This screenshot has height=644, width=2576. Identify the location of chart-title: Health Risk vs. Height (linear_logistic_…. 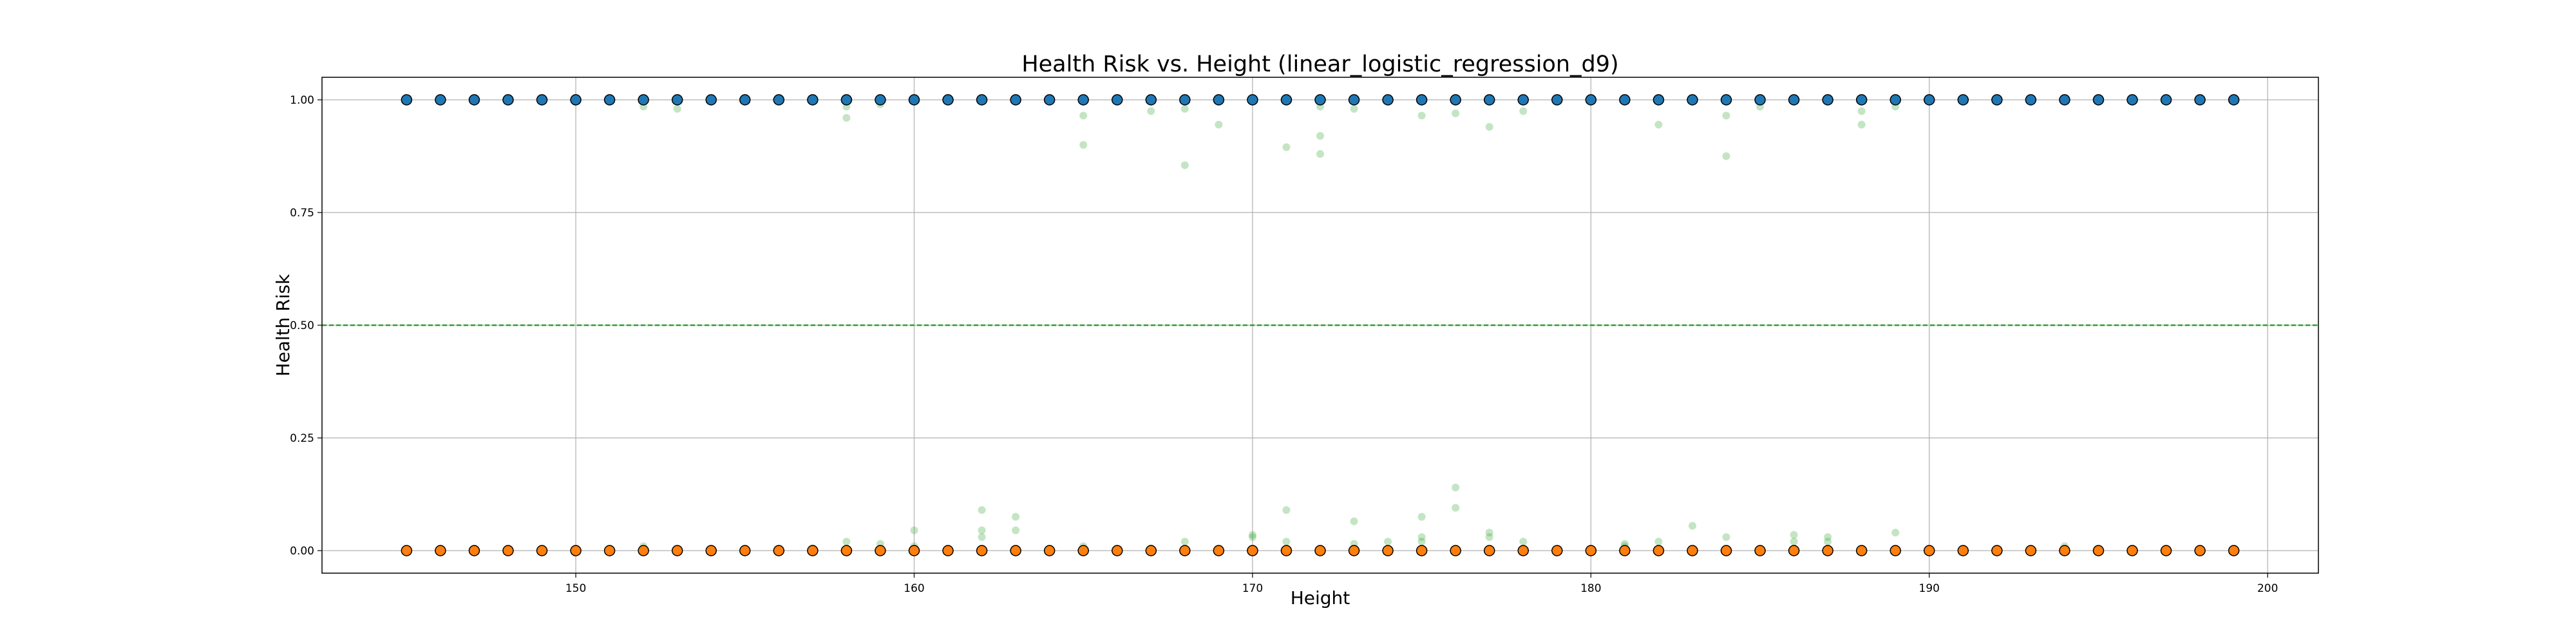
(1319, 64).